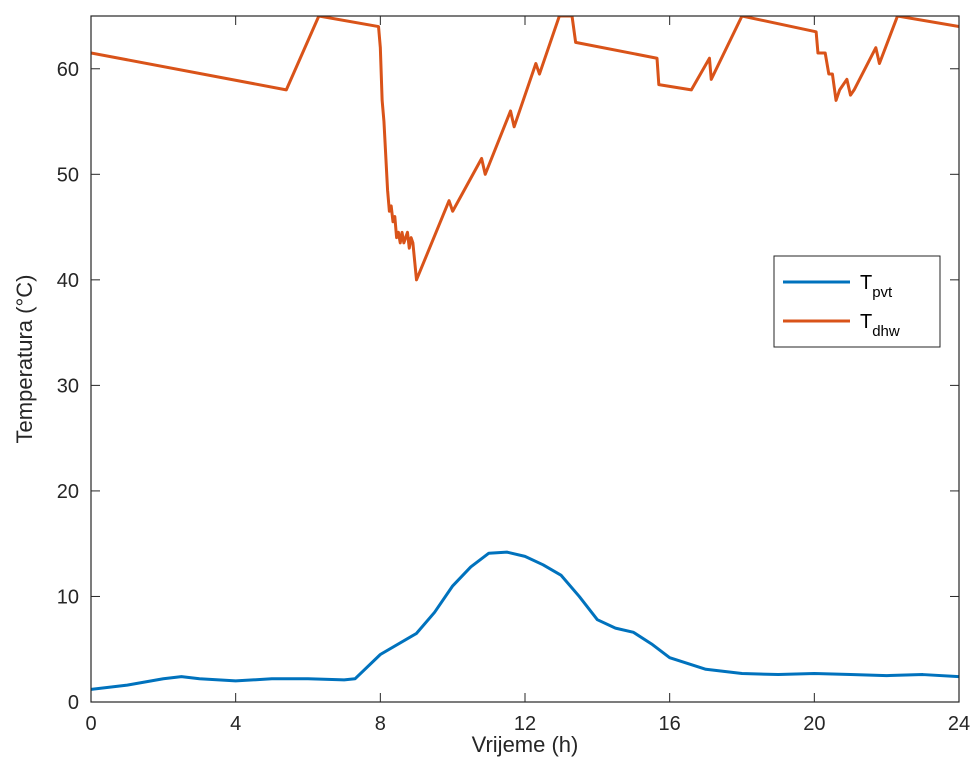 This screenshot has height=784, width=978. What do you see at coordinates (73, 703) in the screenshot?
I see `y-tick-label: 0` at bounding box center [73, 703].